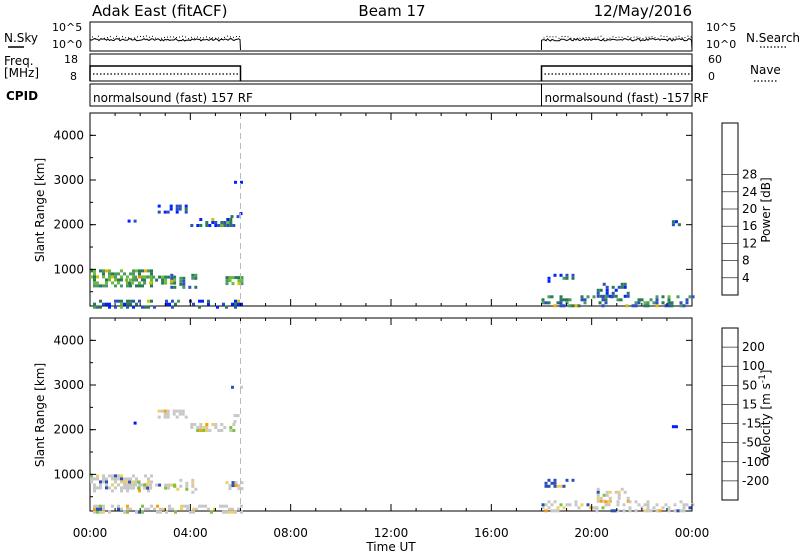  Describe the element at coordinates (753, 347) in the screenshot. I see `colorbar-tick-label: 200` at that location.